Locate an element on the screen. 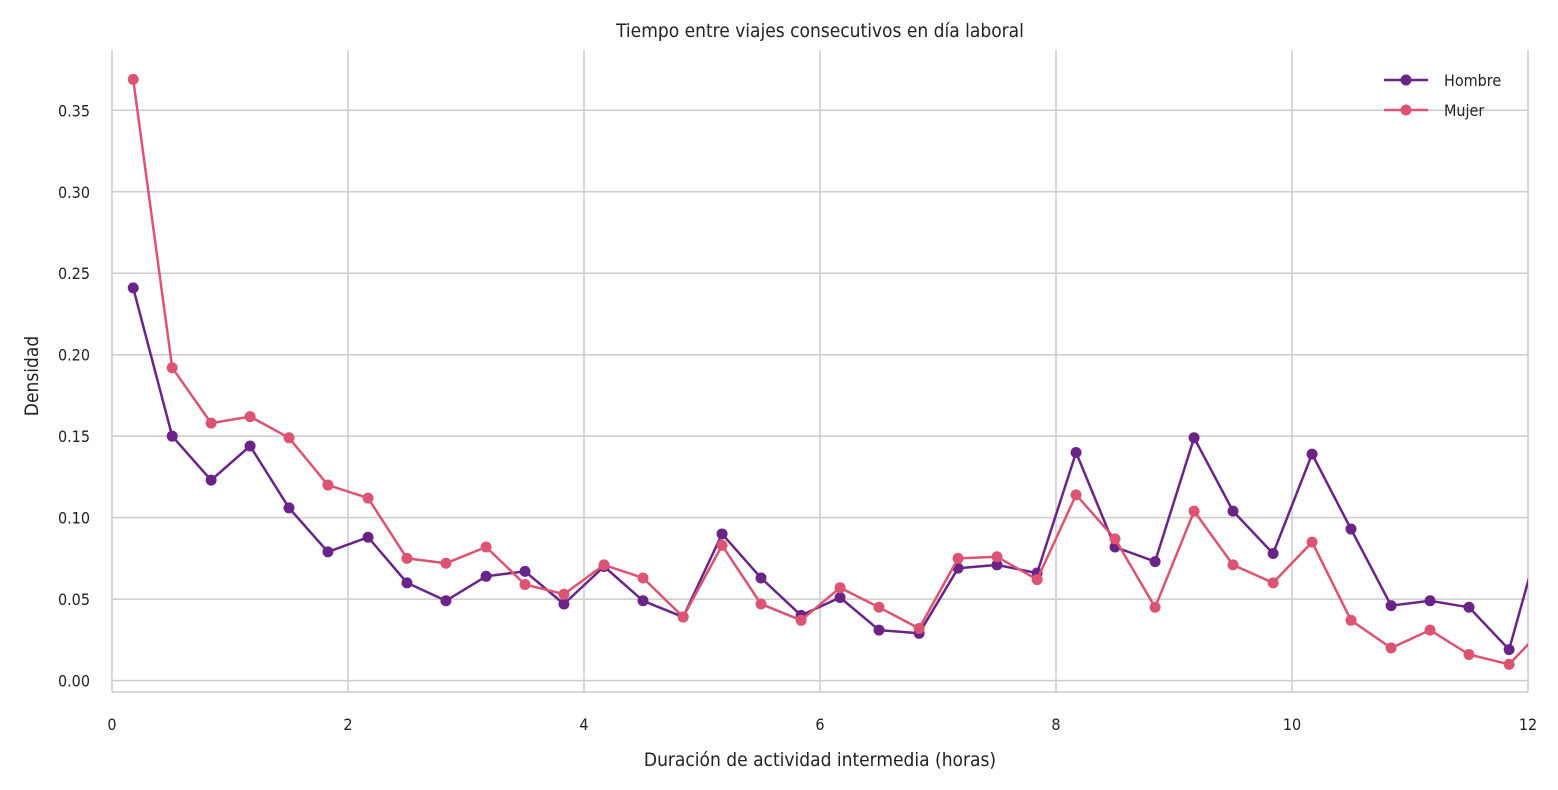  x-axis-ticks: 0 2 4 6 8 10 12 is located at coordinates (822, 724).